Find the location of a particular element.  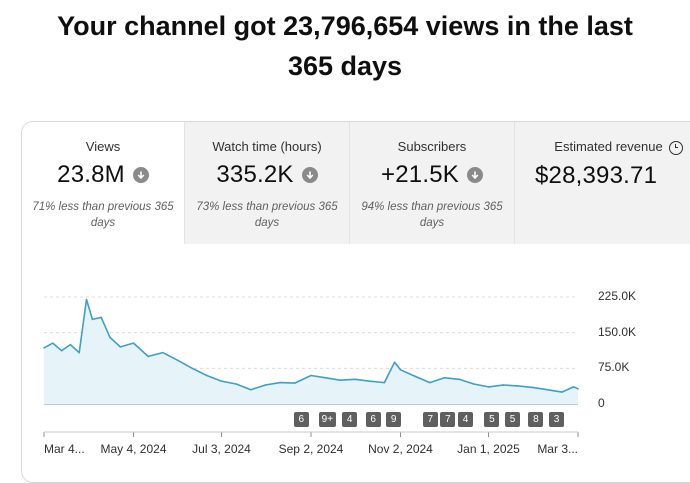

y-tick-label: 75.0K is located at coordinates (614, 367).